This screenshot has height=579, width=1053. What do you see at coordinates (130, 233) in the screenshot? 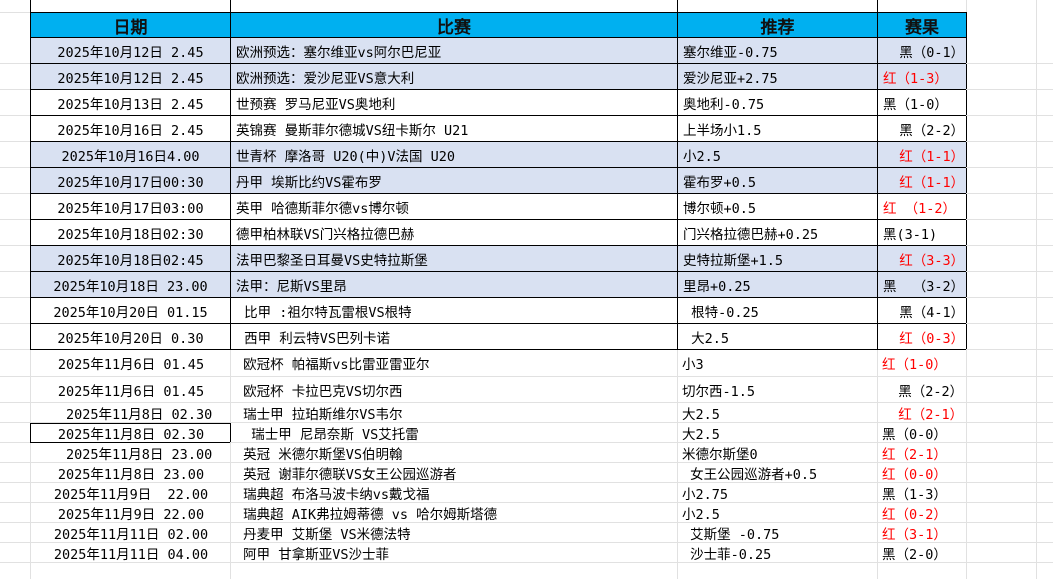
I see `date-cell: 2025年10月18日02:30` at bounding box center [130, 233].